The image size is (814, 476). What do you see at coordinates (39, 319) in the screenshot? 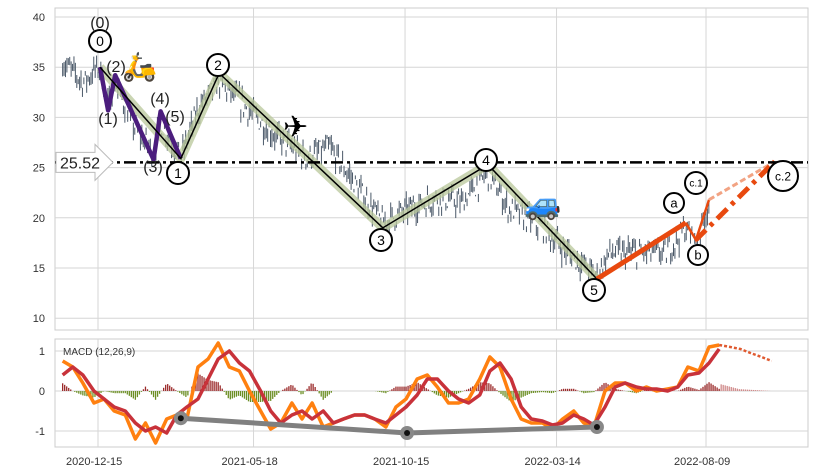
I see `price-ytick-label: 10` at bounding box center [39, 319].